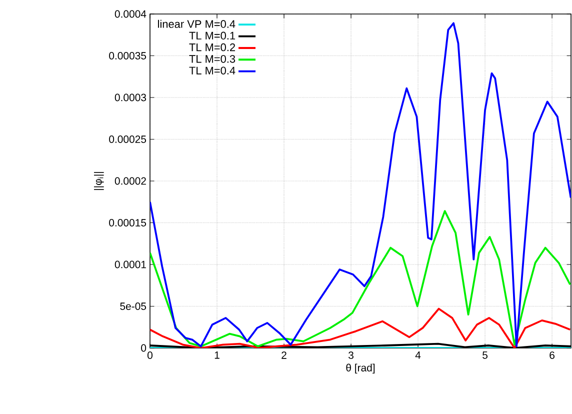 This screenshot has width=572, height=414. Describe the element at coordinates (127, 56) in the screenshot. I see `y-tick-label: 0.00035` at that location.